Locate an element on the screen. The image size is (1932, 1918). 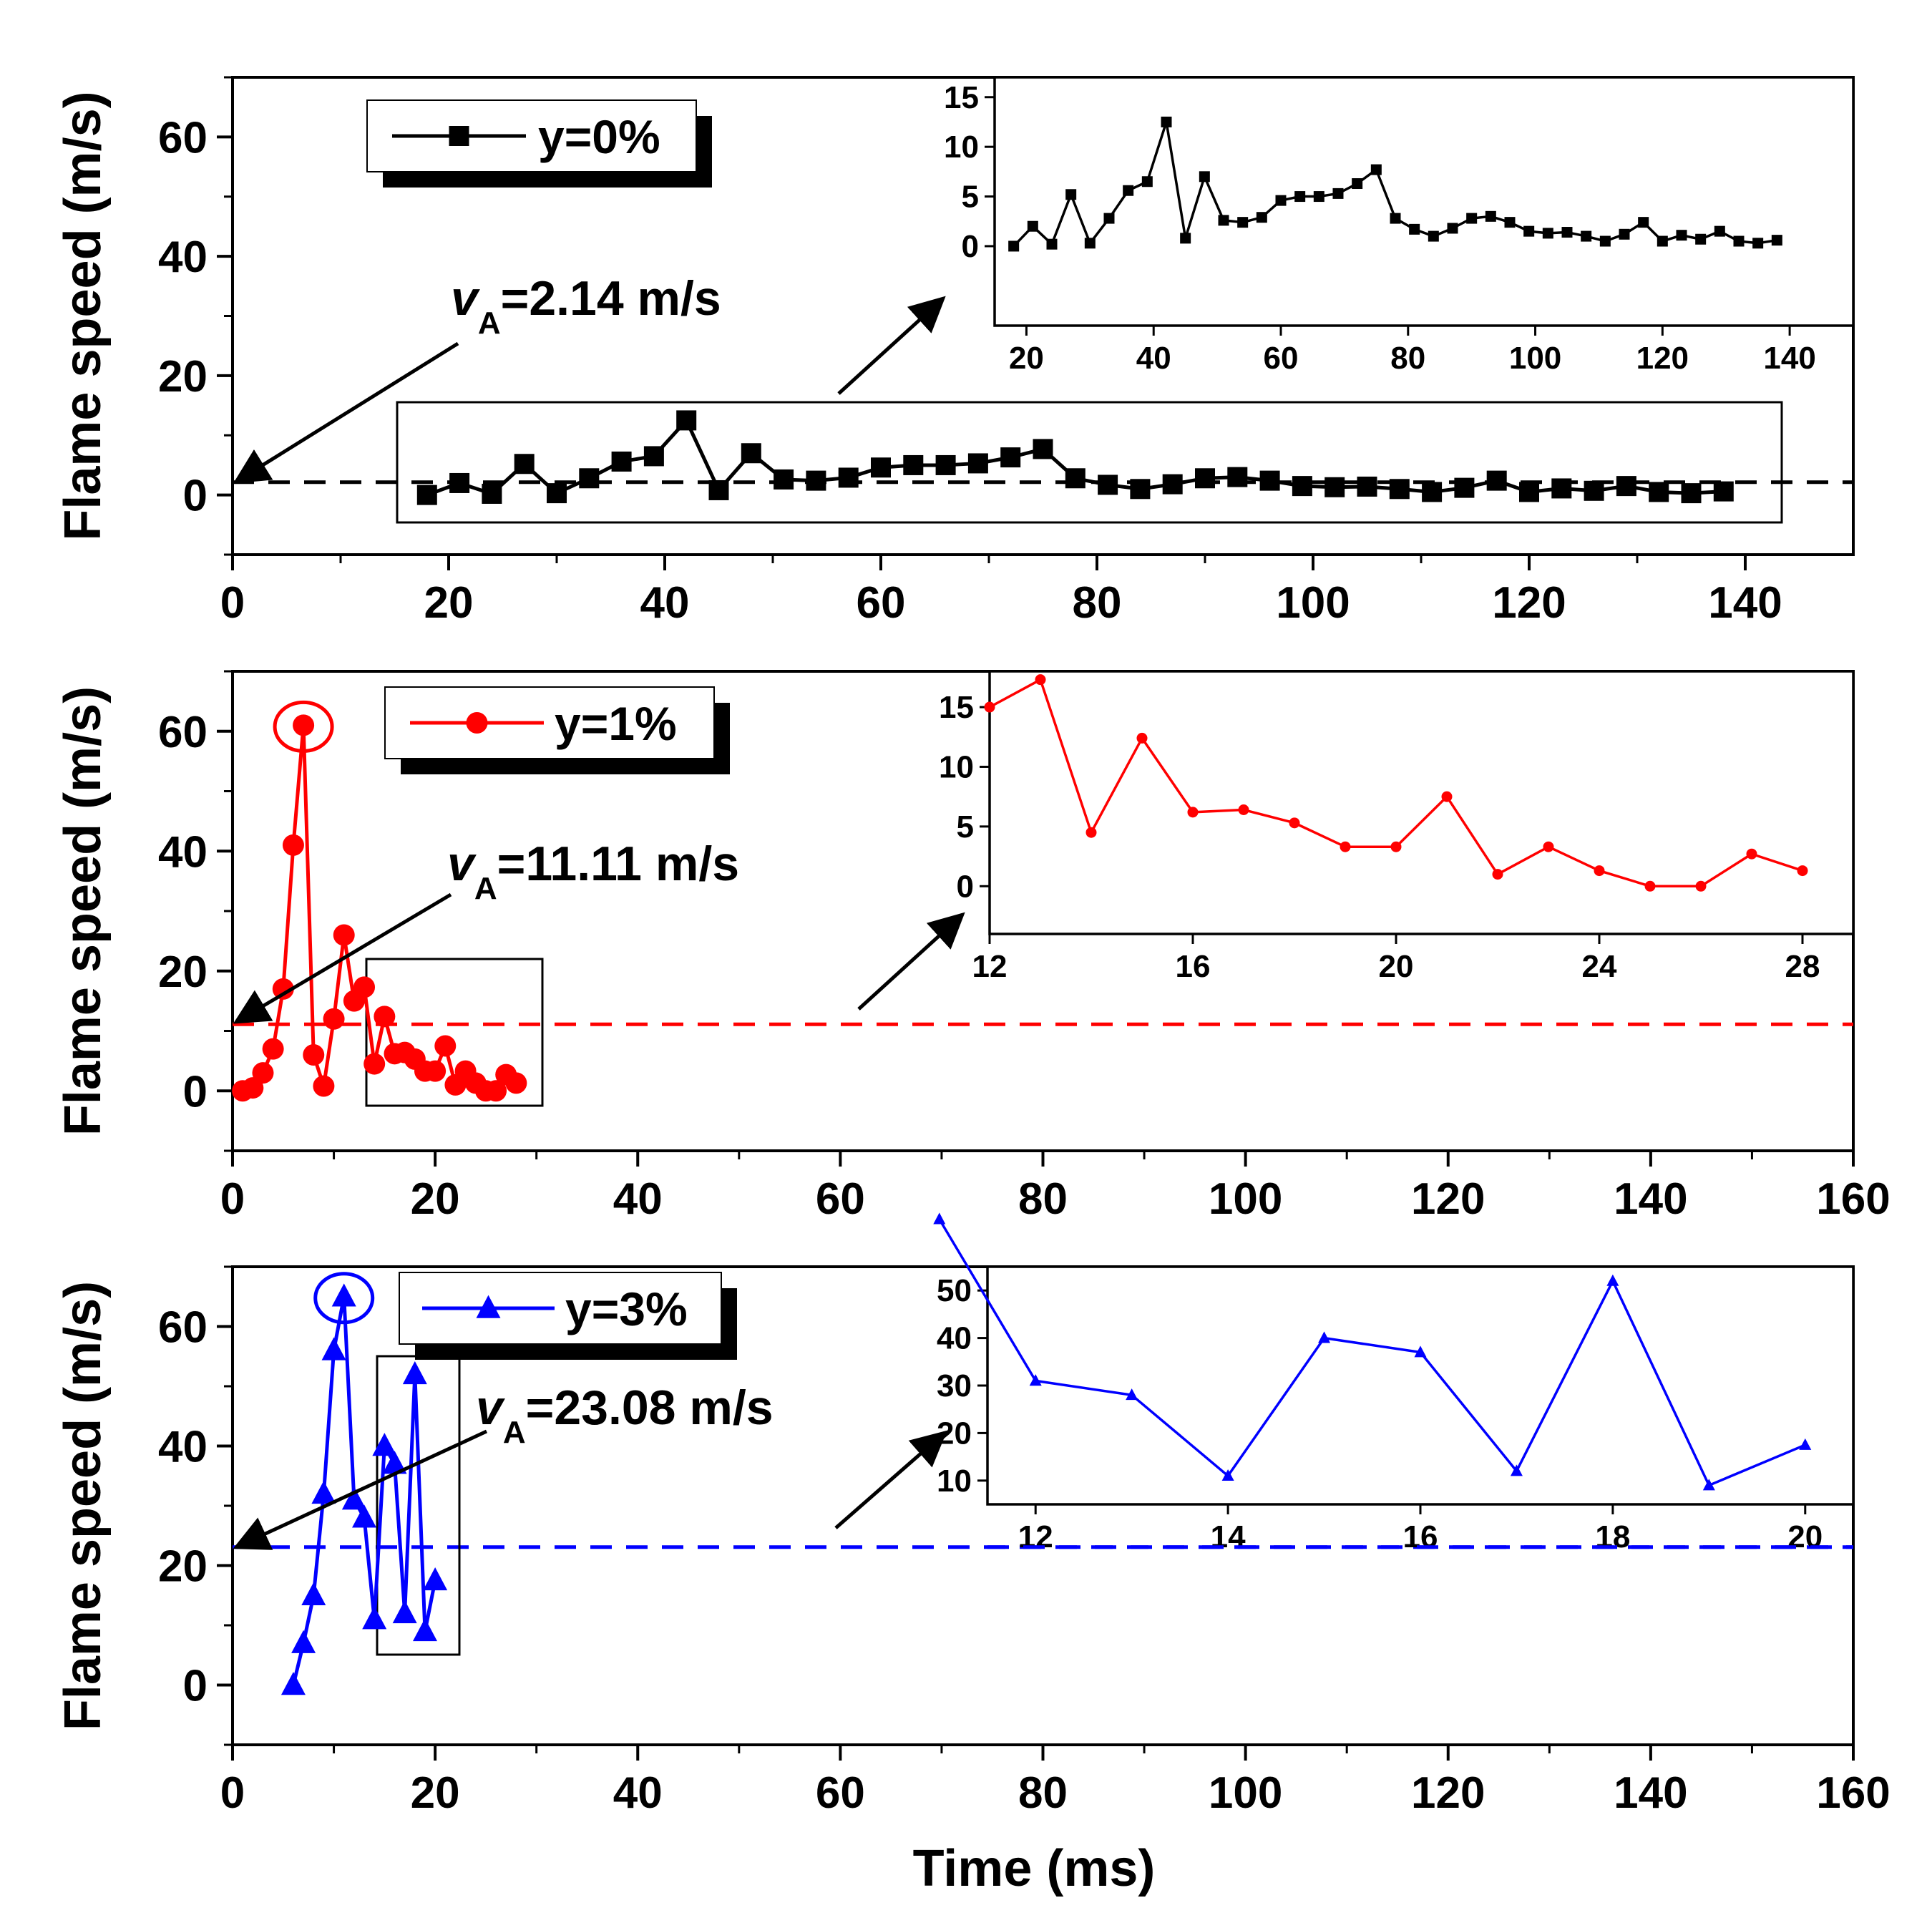
zoom-box is located at coordinates (1089, 463).